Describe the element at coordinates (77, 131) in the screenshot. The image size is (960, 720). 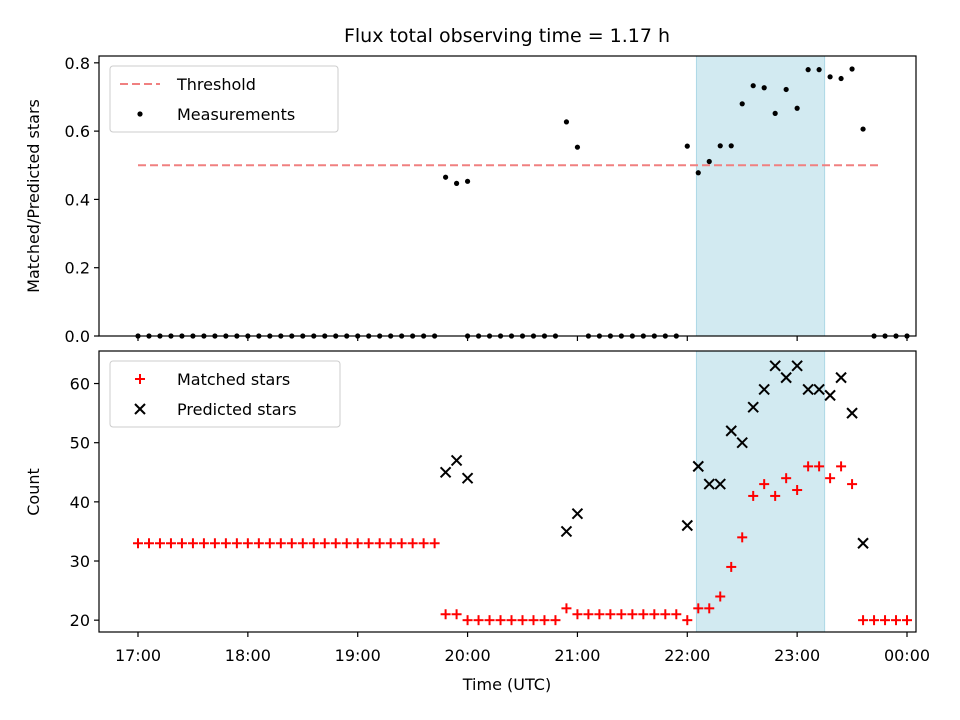
I see `y-tick-label: 0.6` at that location.